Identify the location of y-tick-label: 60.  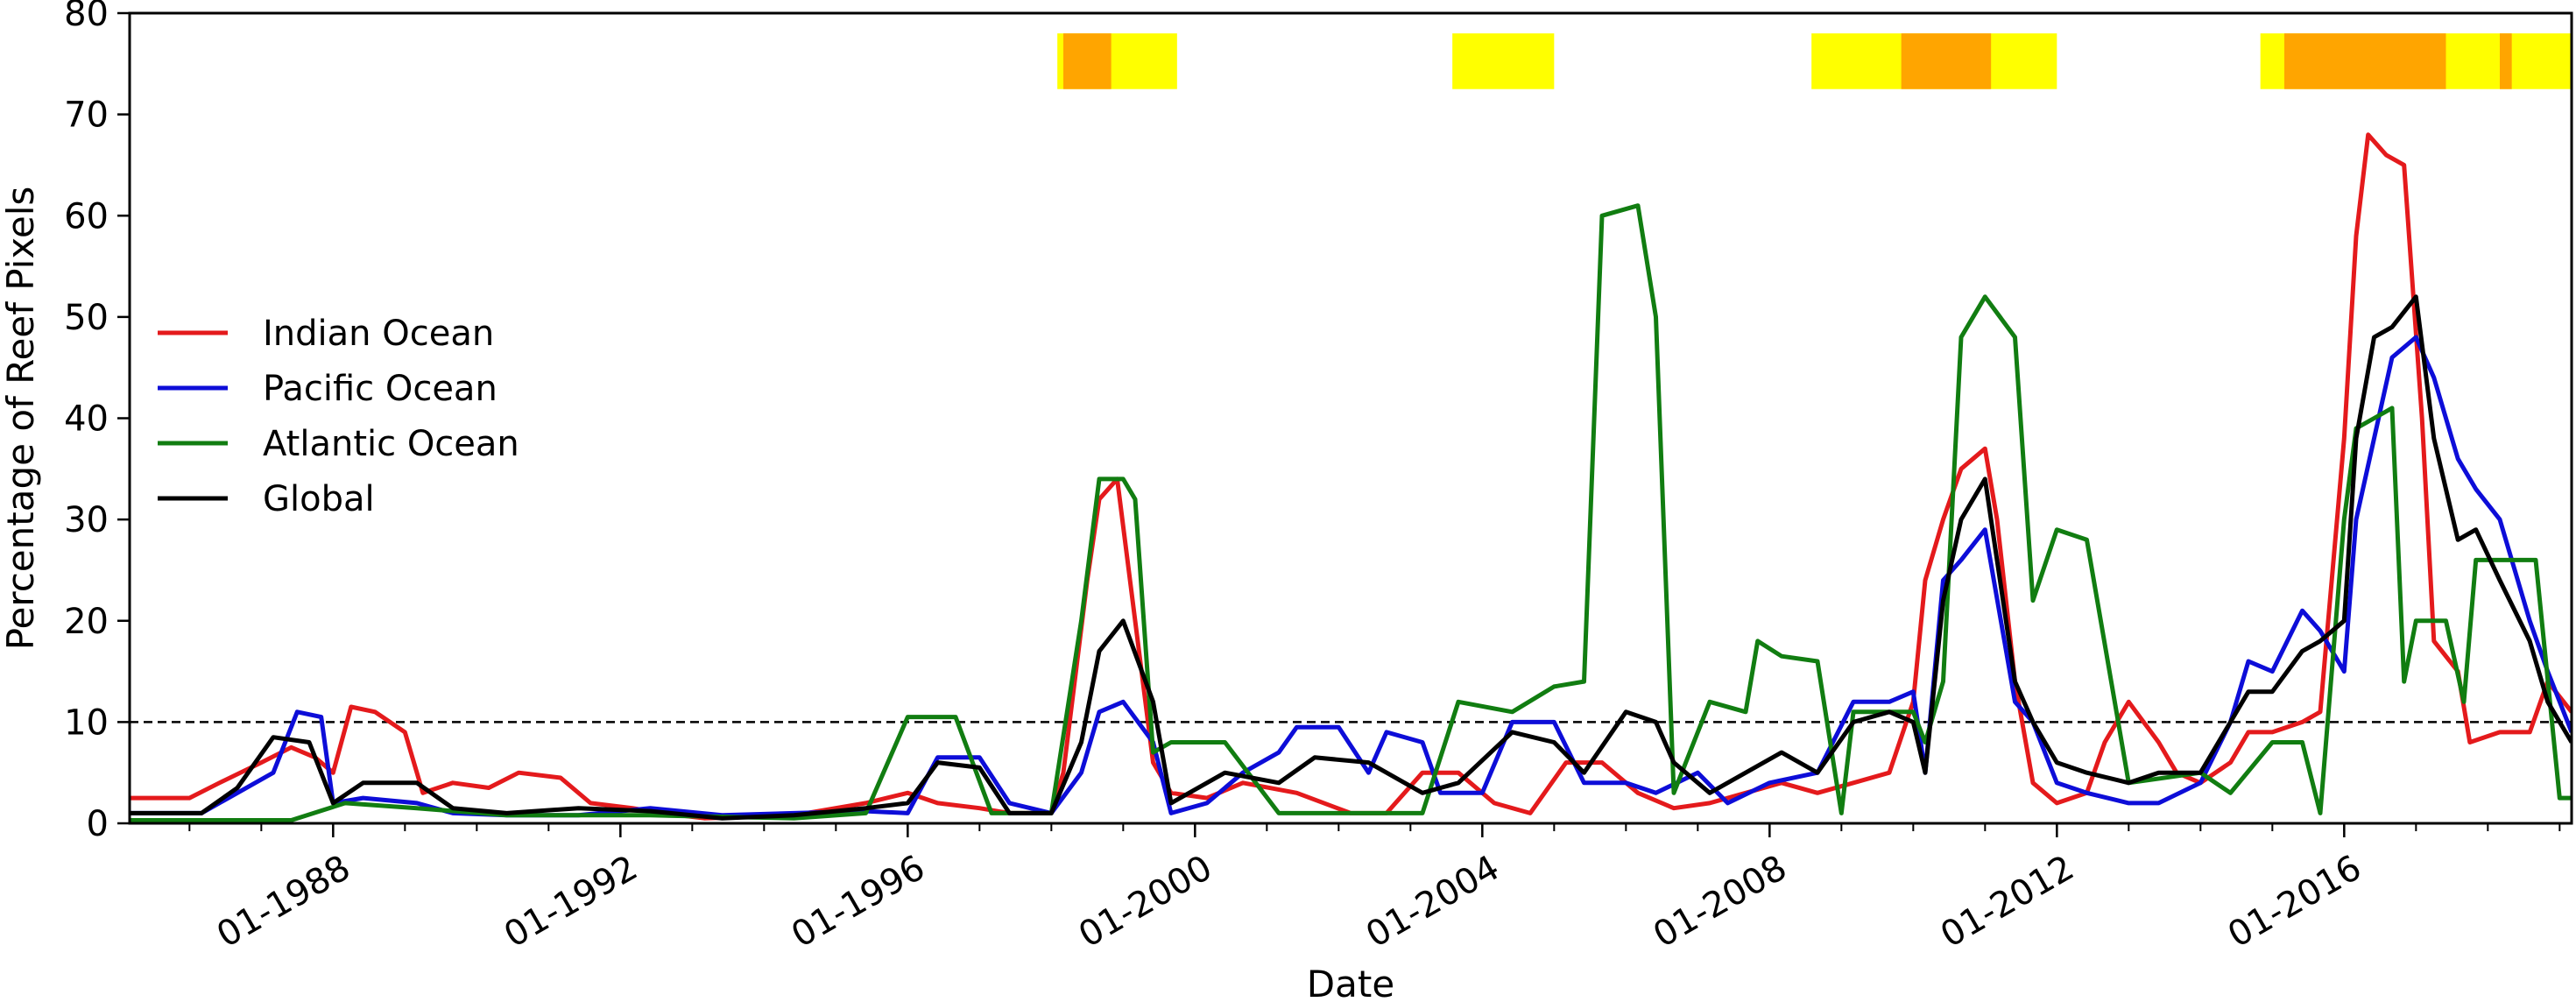
(86, 216).